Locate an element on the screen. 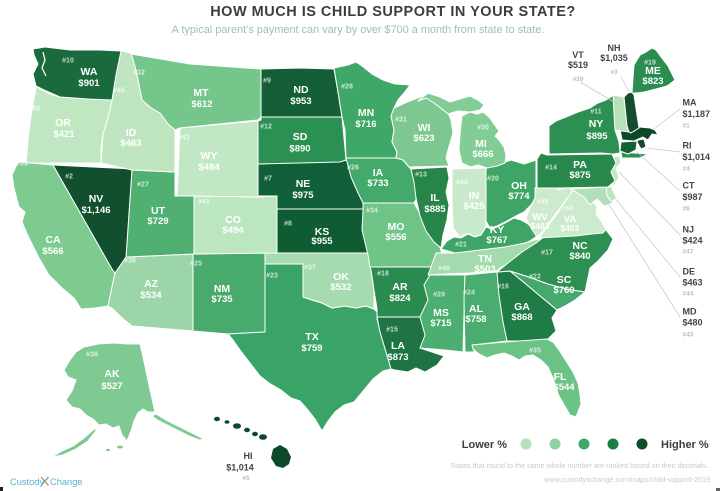 This screenshot has height=491, width=720. svg-text: $715 is located at coordinates (441, 323).